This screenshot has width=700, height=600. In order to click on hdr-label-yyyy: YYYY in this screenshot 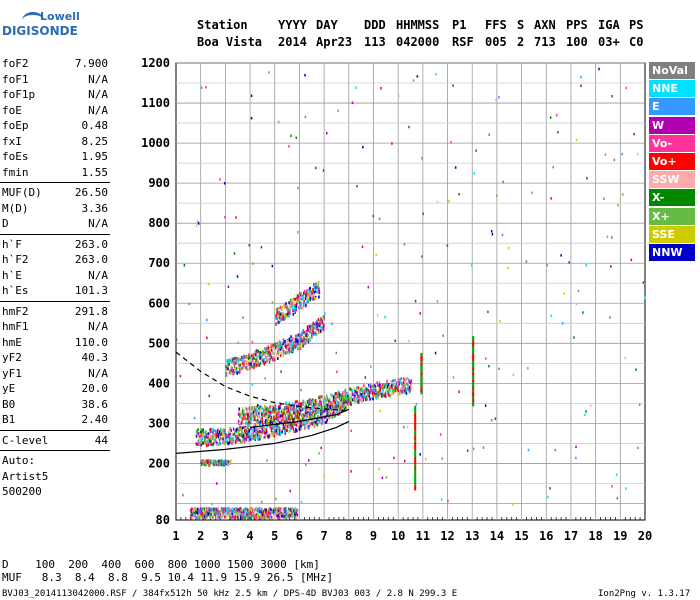, I will do `click(292, 25)`.